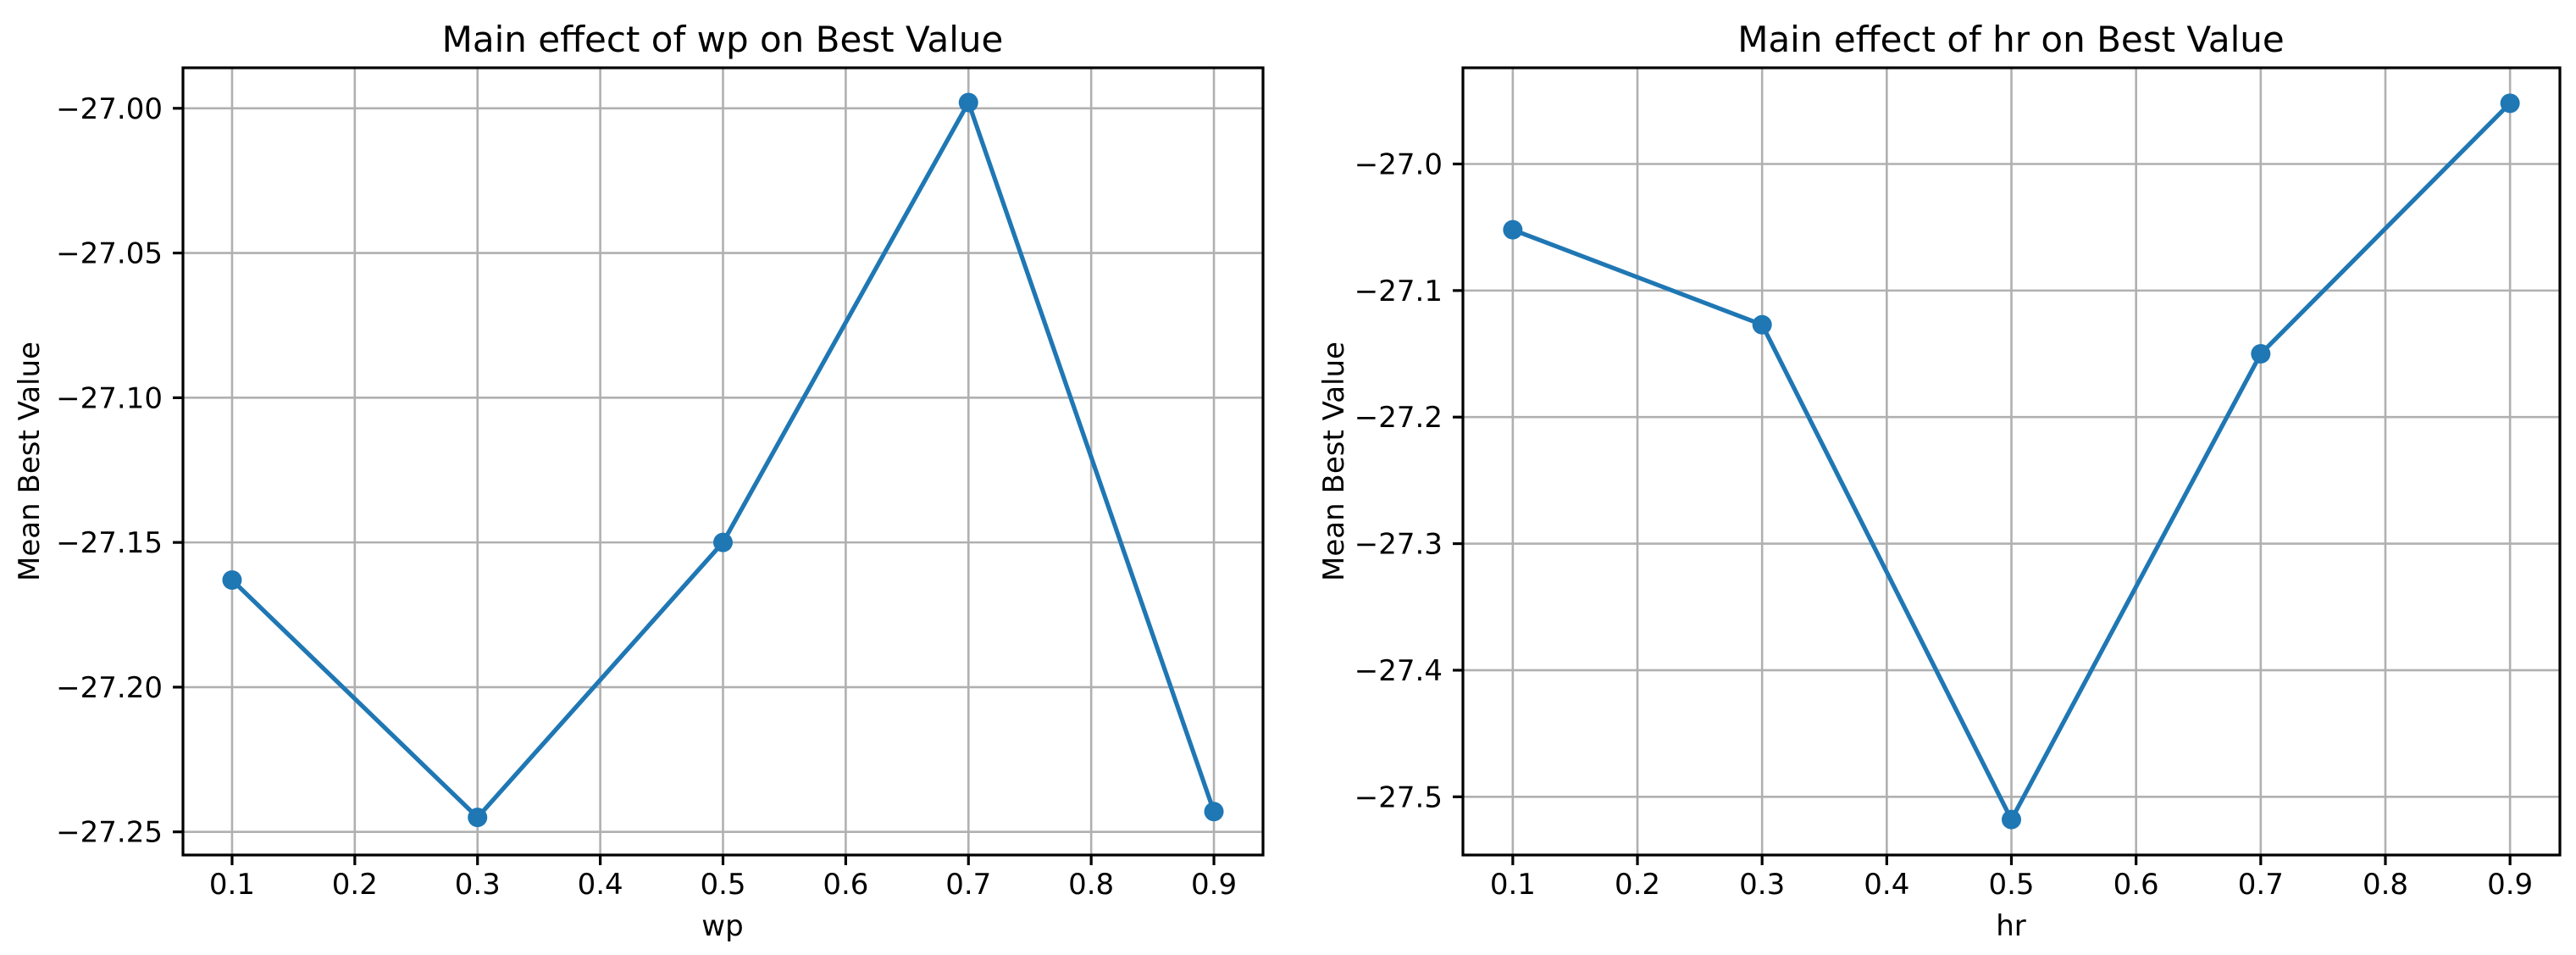  Describe the element at coordinates (1398, 797) in the screenshot. I see `y-tick-label: −27.5` at that location.